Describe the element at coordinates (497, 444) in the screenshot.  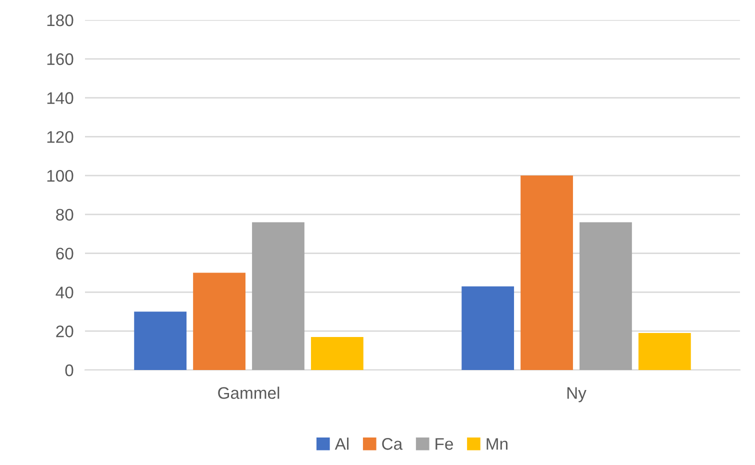
I see `legend-label: Mn` at that location.